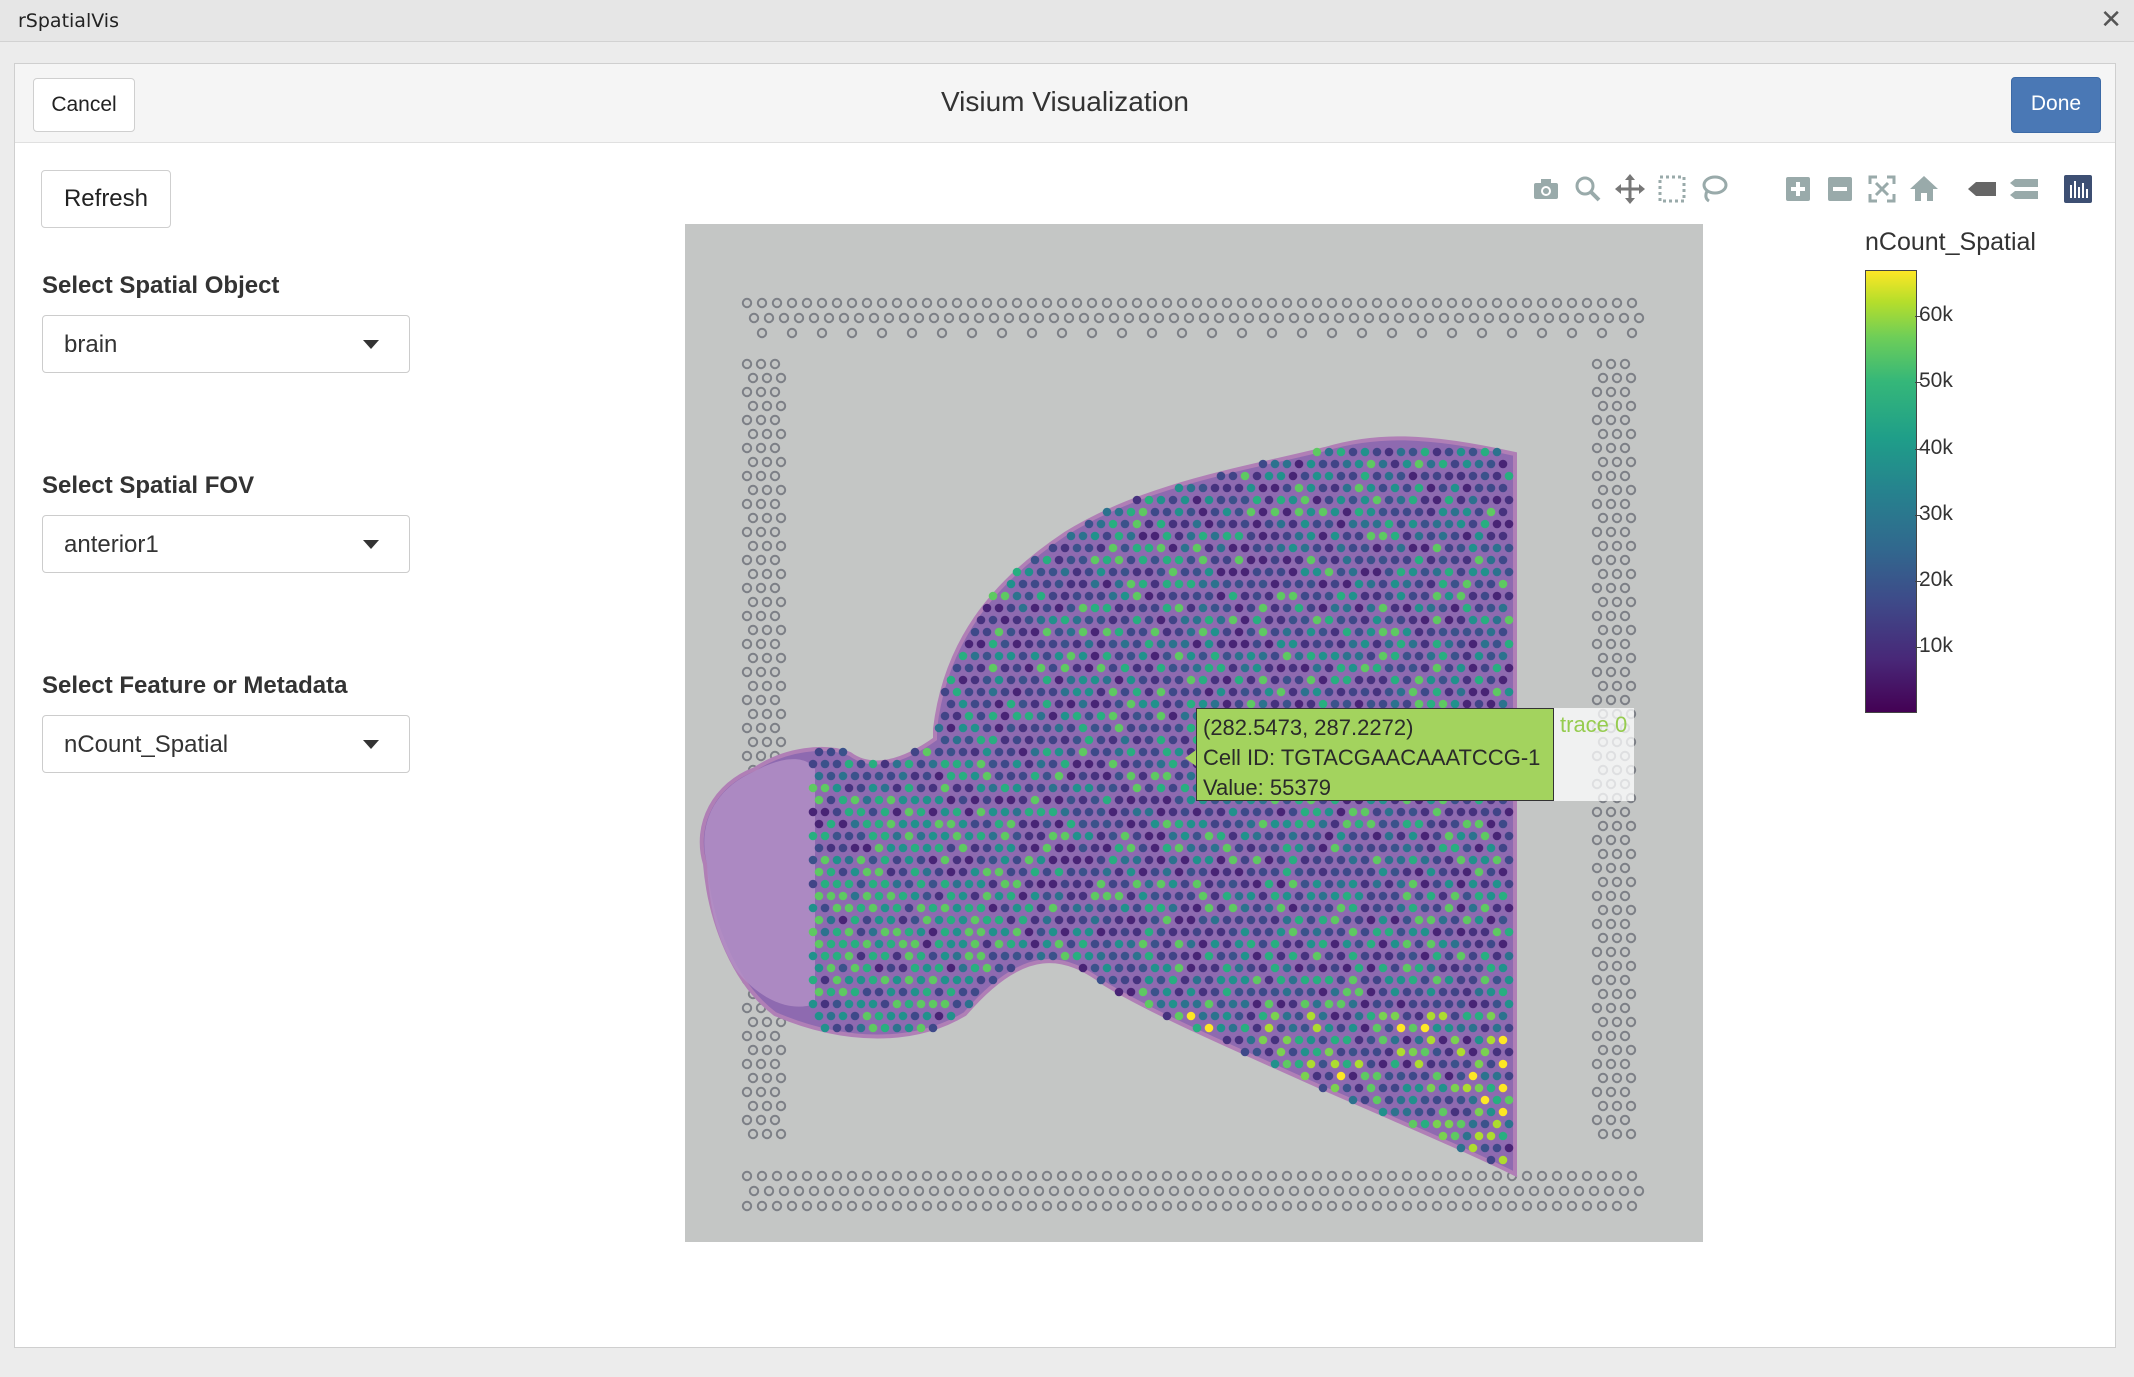 The image size is (2134, 1377). Describe the element at coordinates (226, 544) in the screenshot. I see `spatial-fov-select: anterior1` at that location.